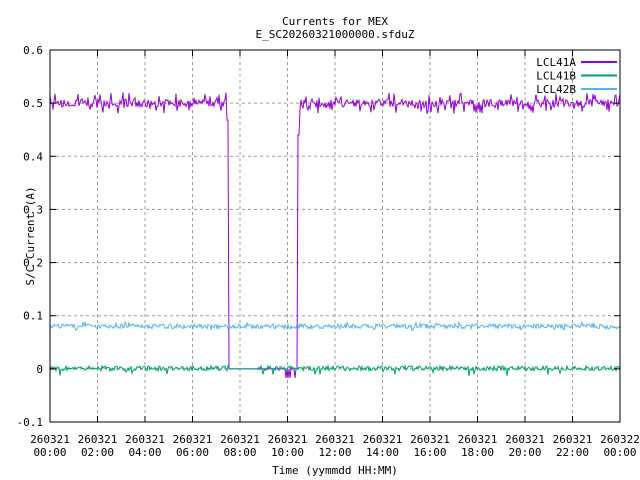 This screenshot has height=480, width=640. Describe the element at coordinates (572, 452) in the screenshot. I see `x-tick-label-time: 22:00` at that location.